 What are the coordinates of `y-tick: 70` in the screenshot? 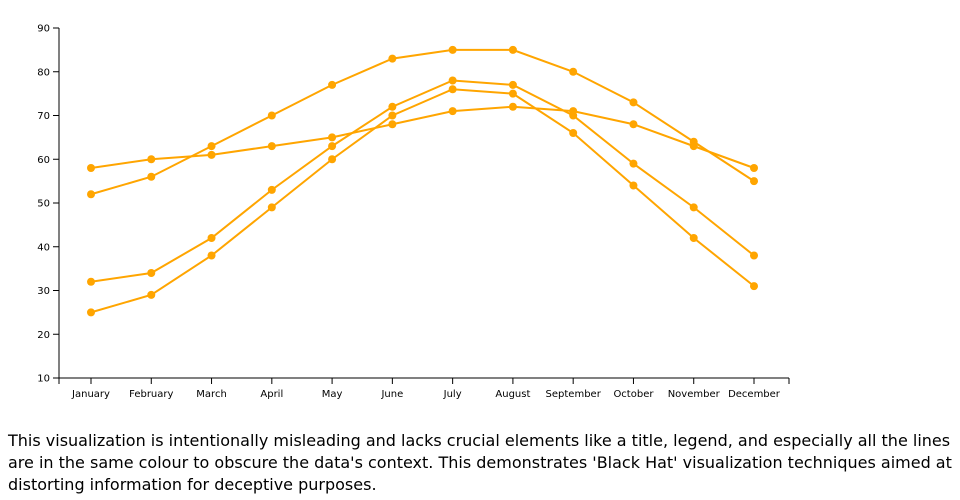 It's located at (48, 116).